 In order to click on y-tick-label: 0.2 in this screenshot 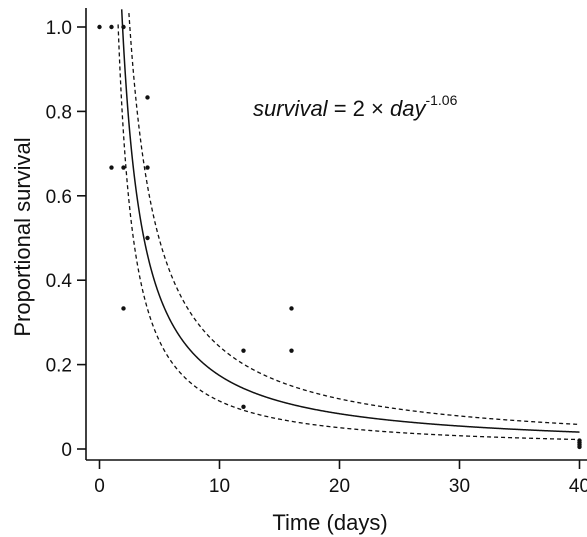, I will do `click(59, 366)`.